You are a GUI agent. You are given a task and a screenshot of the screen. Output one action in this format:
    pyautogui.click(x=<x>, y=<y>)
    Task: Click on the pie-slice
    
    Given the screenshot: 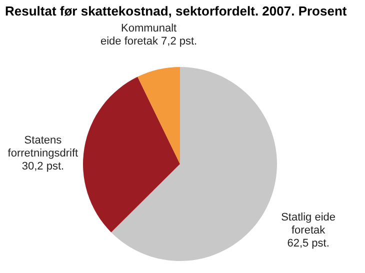 What is the action you would take?
    pyautogui.click(x=159, y=115)
    